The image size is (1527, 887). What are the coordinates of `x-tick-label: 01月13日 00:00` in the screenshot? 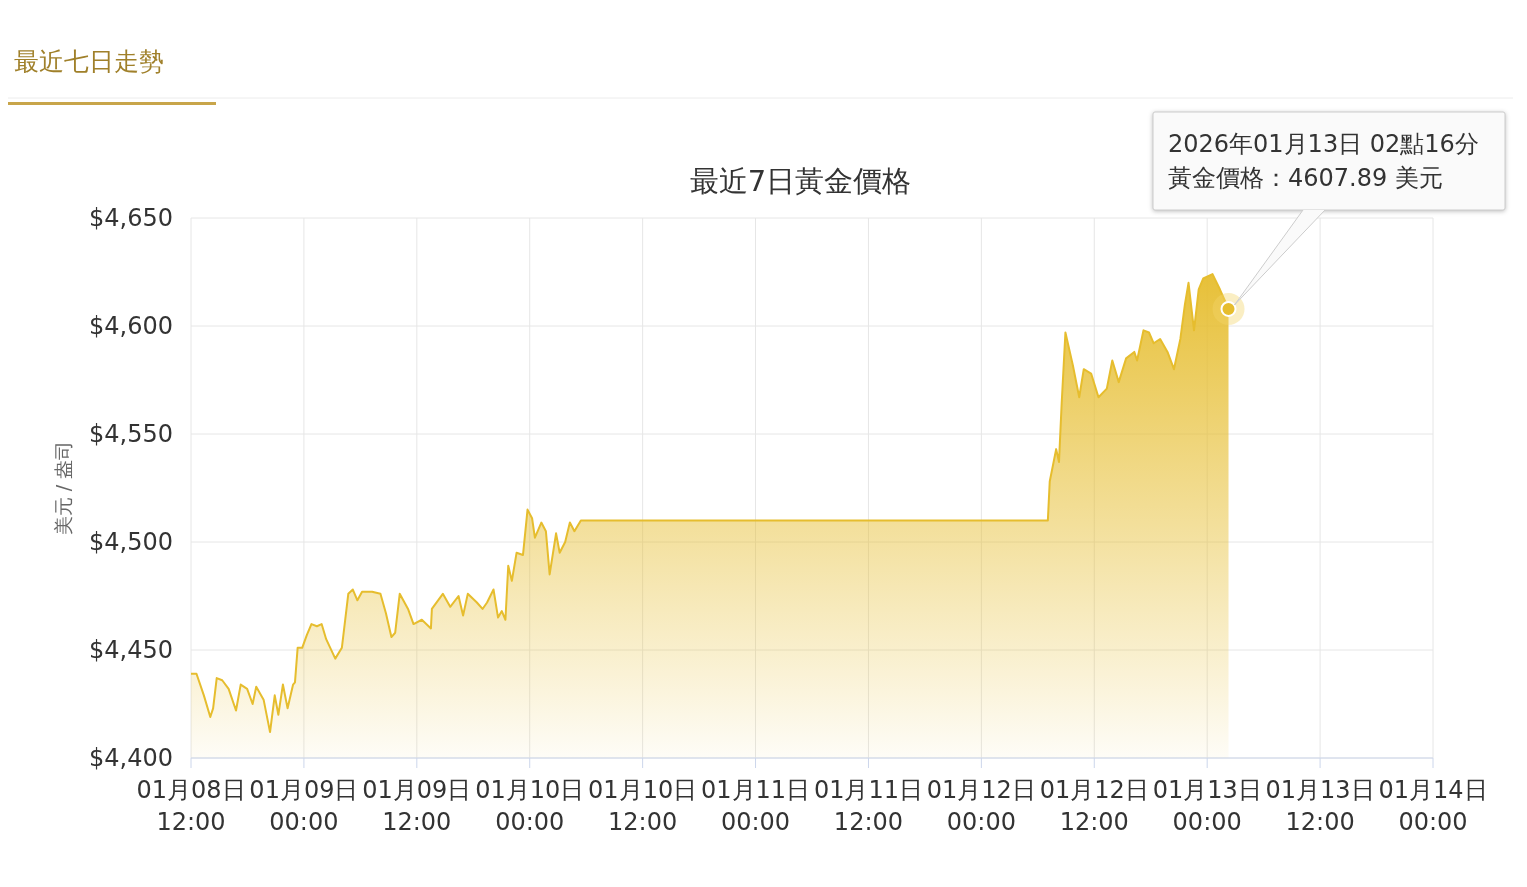 It's located at (1207, 806).